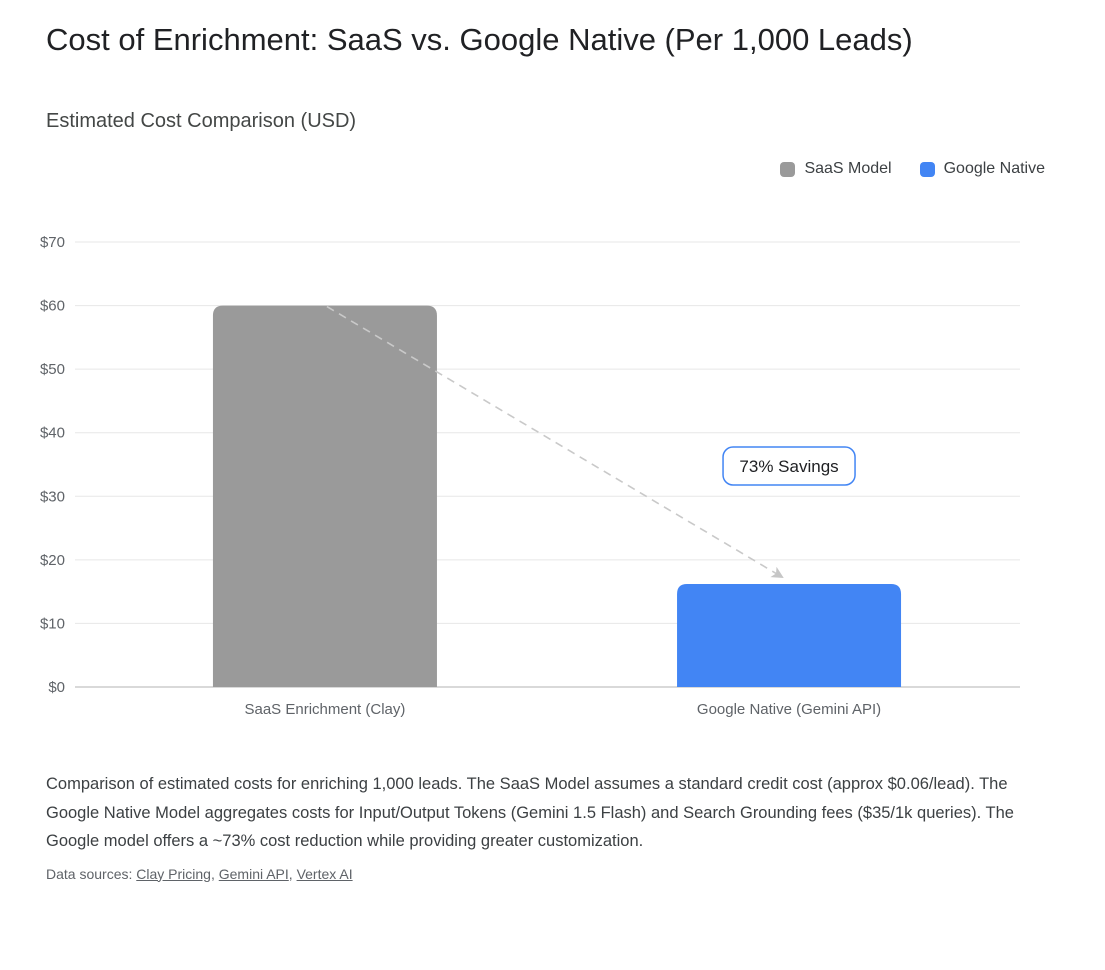 The image size is (1105, 970). Describe the element at coordinates (555, 442) in the screenshot. I see `savings-arrow` at that location.